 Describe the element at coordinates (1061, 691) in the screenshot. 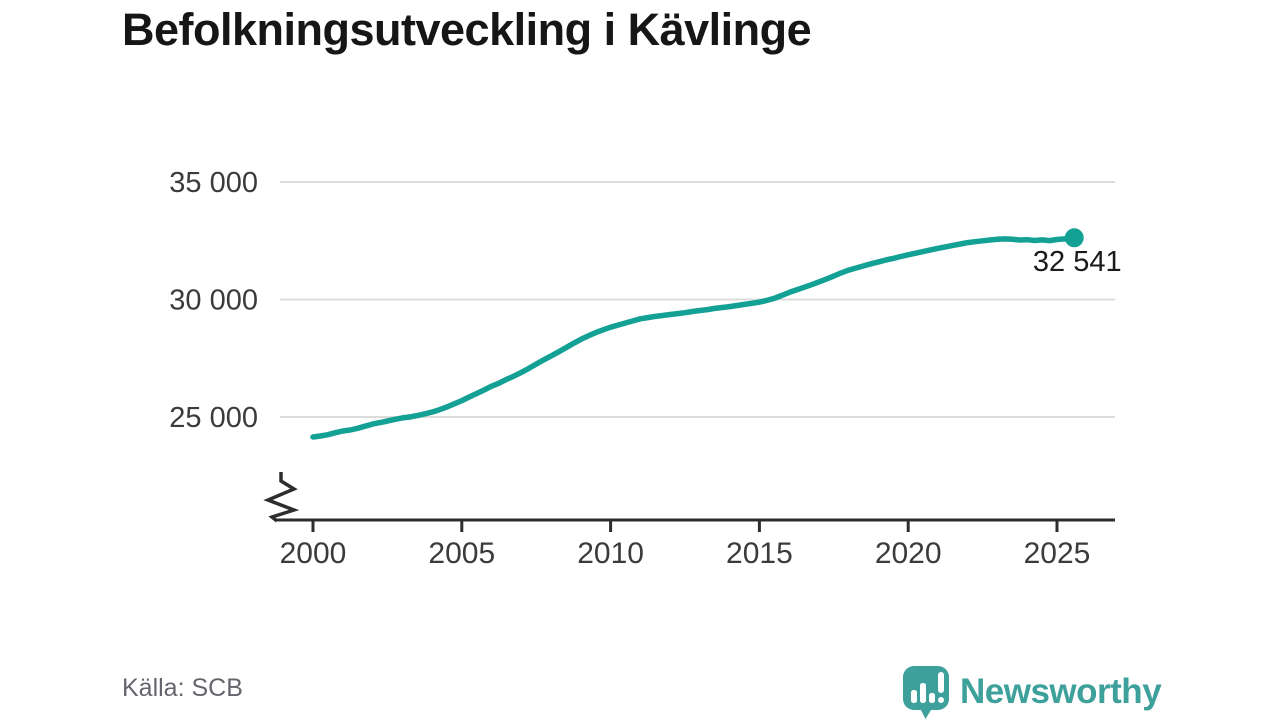

I see `newsworthy-wordmark: Newsworthy` at that location.